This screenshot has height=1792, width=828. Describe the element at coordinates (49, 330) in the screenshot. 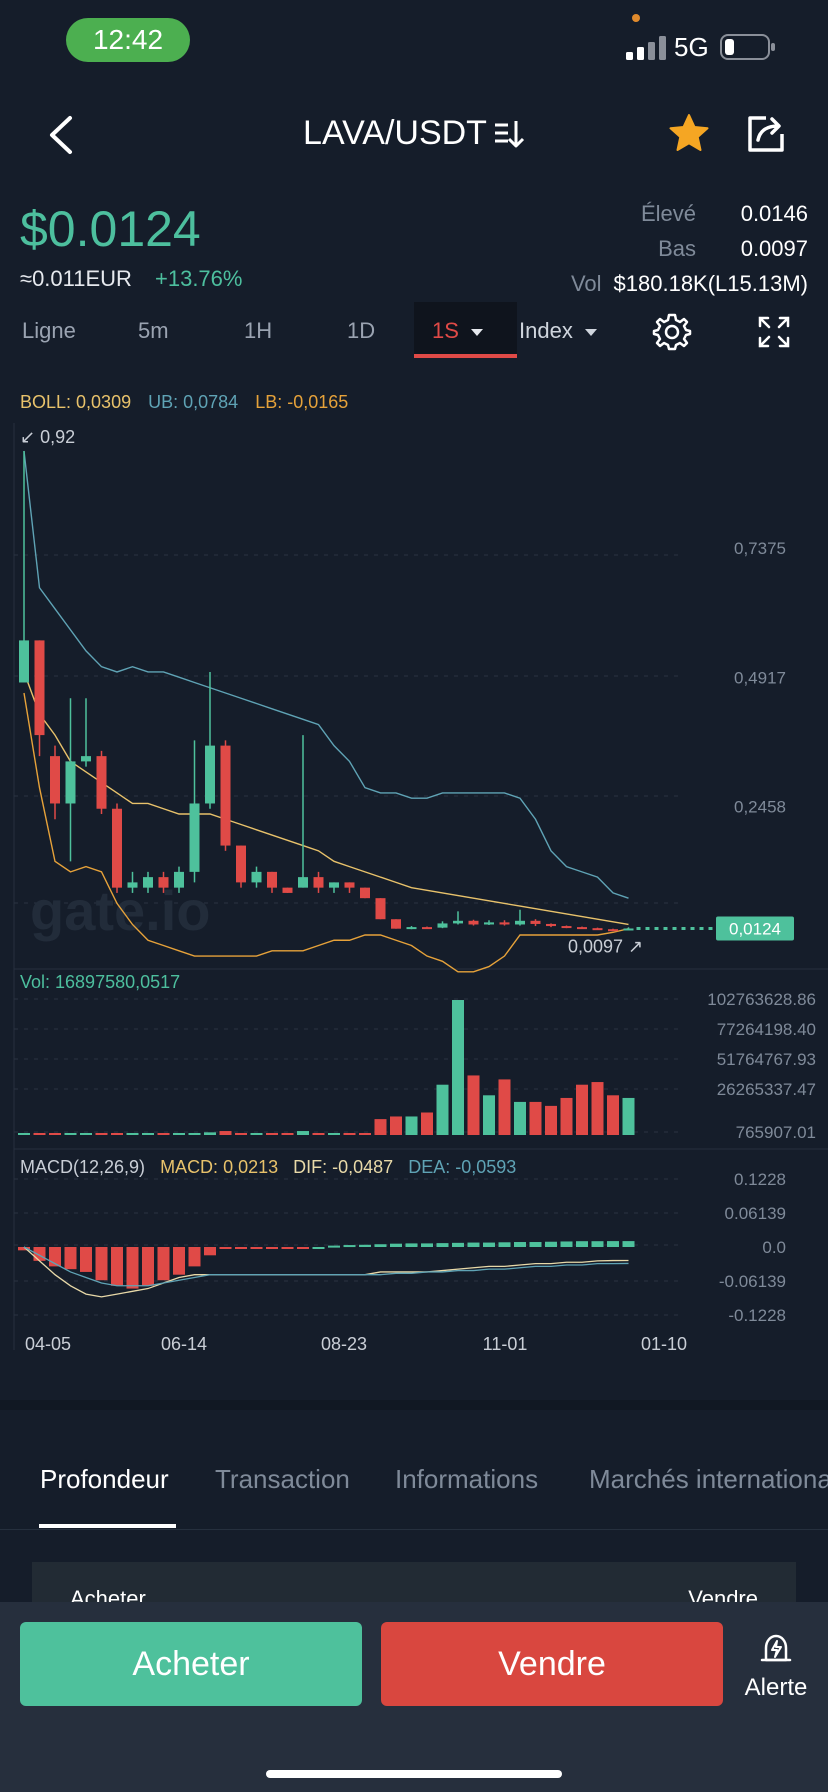

I see `tab-line: Ligne` at that location.